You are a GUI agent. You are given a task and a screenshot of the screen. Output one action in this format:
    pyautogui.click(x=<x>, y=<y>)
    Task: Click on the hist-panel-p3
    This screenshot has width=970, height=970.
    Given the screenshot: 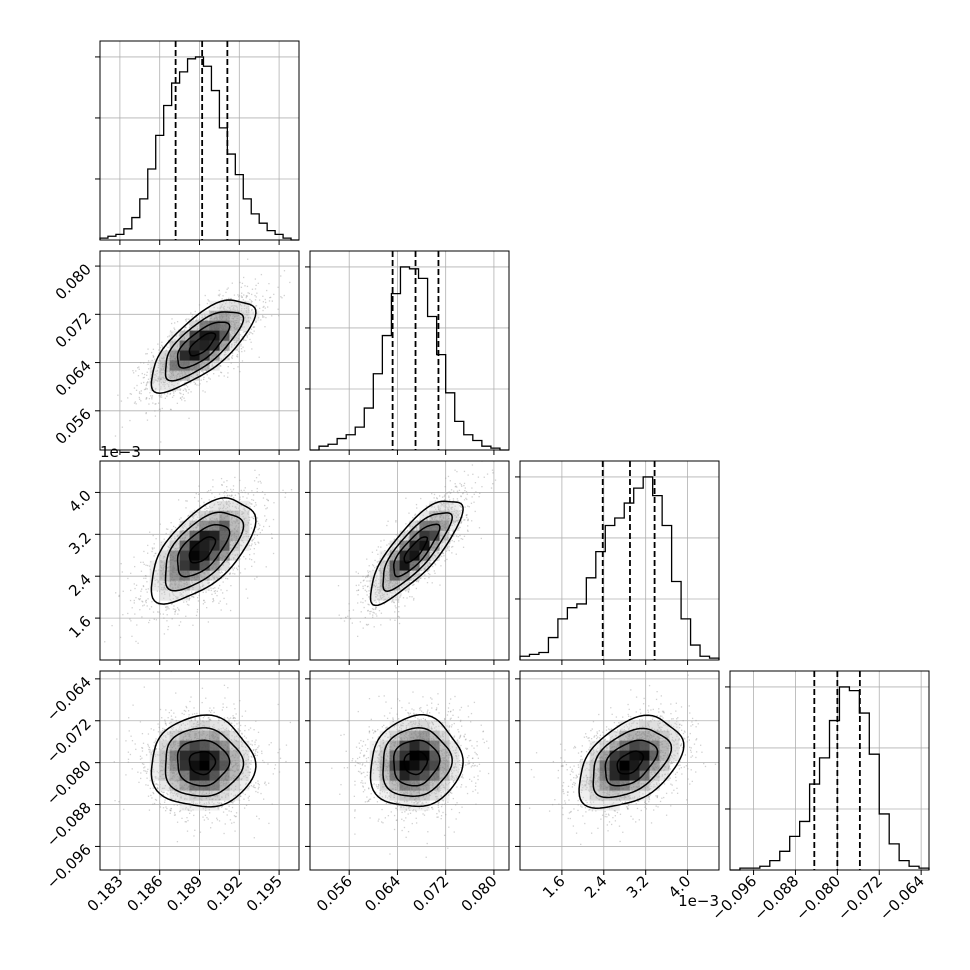 What is the action you would take?
    pyautogui.click(x=617, y=560)
    